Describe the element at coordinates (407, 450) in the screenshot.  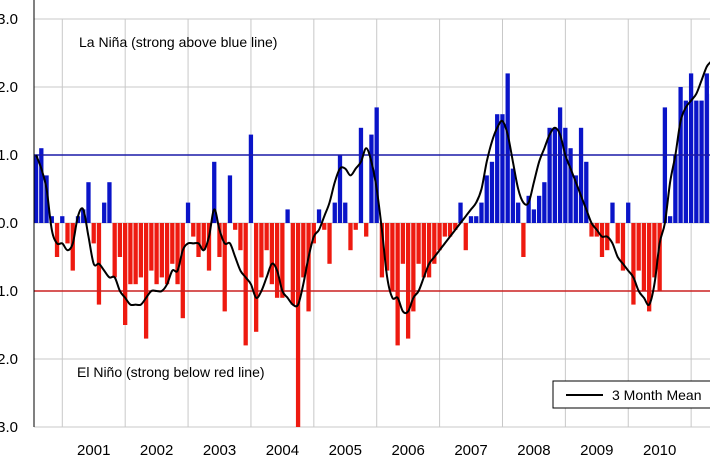
I see `x-tick-label: 2006` at that location.